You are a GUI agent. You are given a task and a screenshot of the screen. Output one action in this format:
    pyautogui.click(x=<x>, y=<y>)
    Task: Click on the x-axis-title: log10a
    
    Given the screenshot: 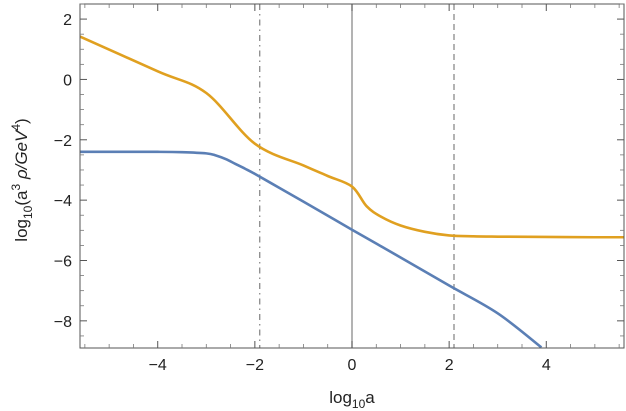 What is the action you would take?
    pyautogui.click(x=352, y=399)
    